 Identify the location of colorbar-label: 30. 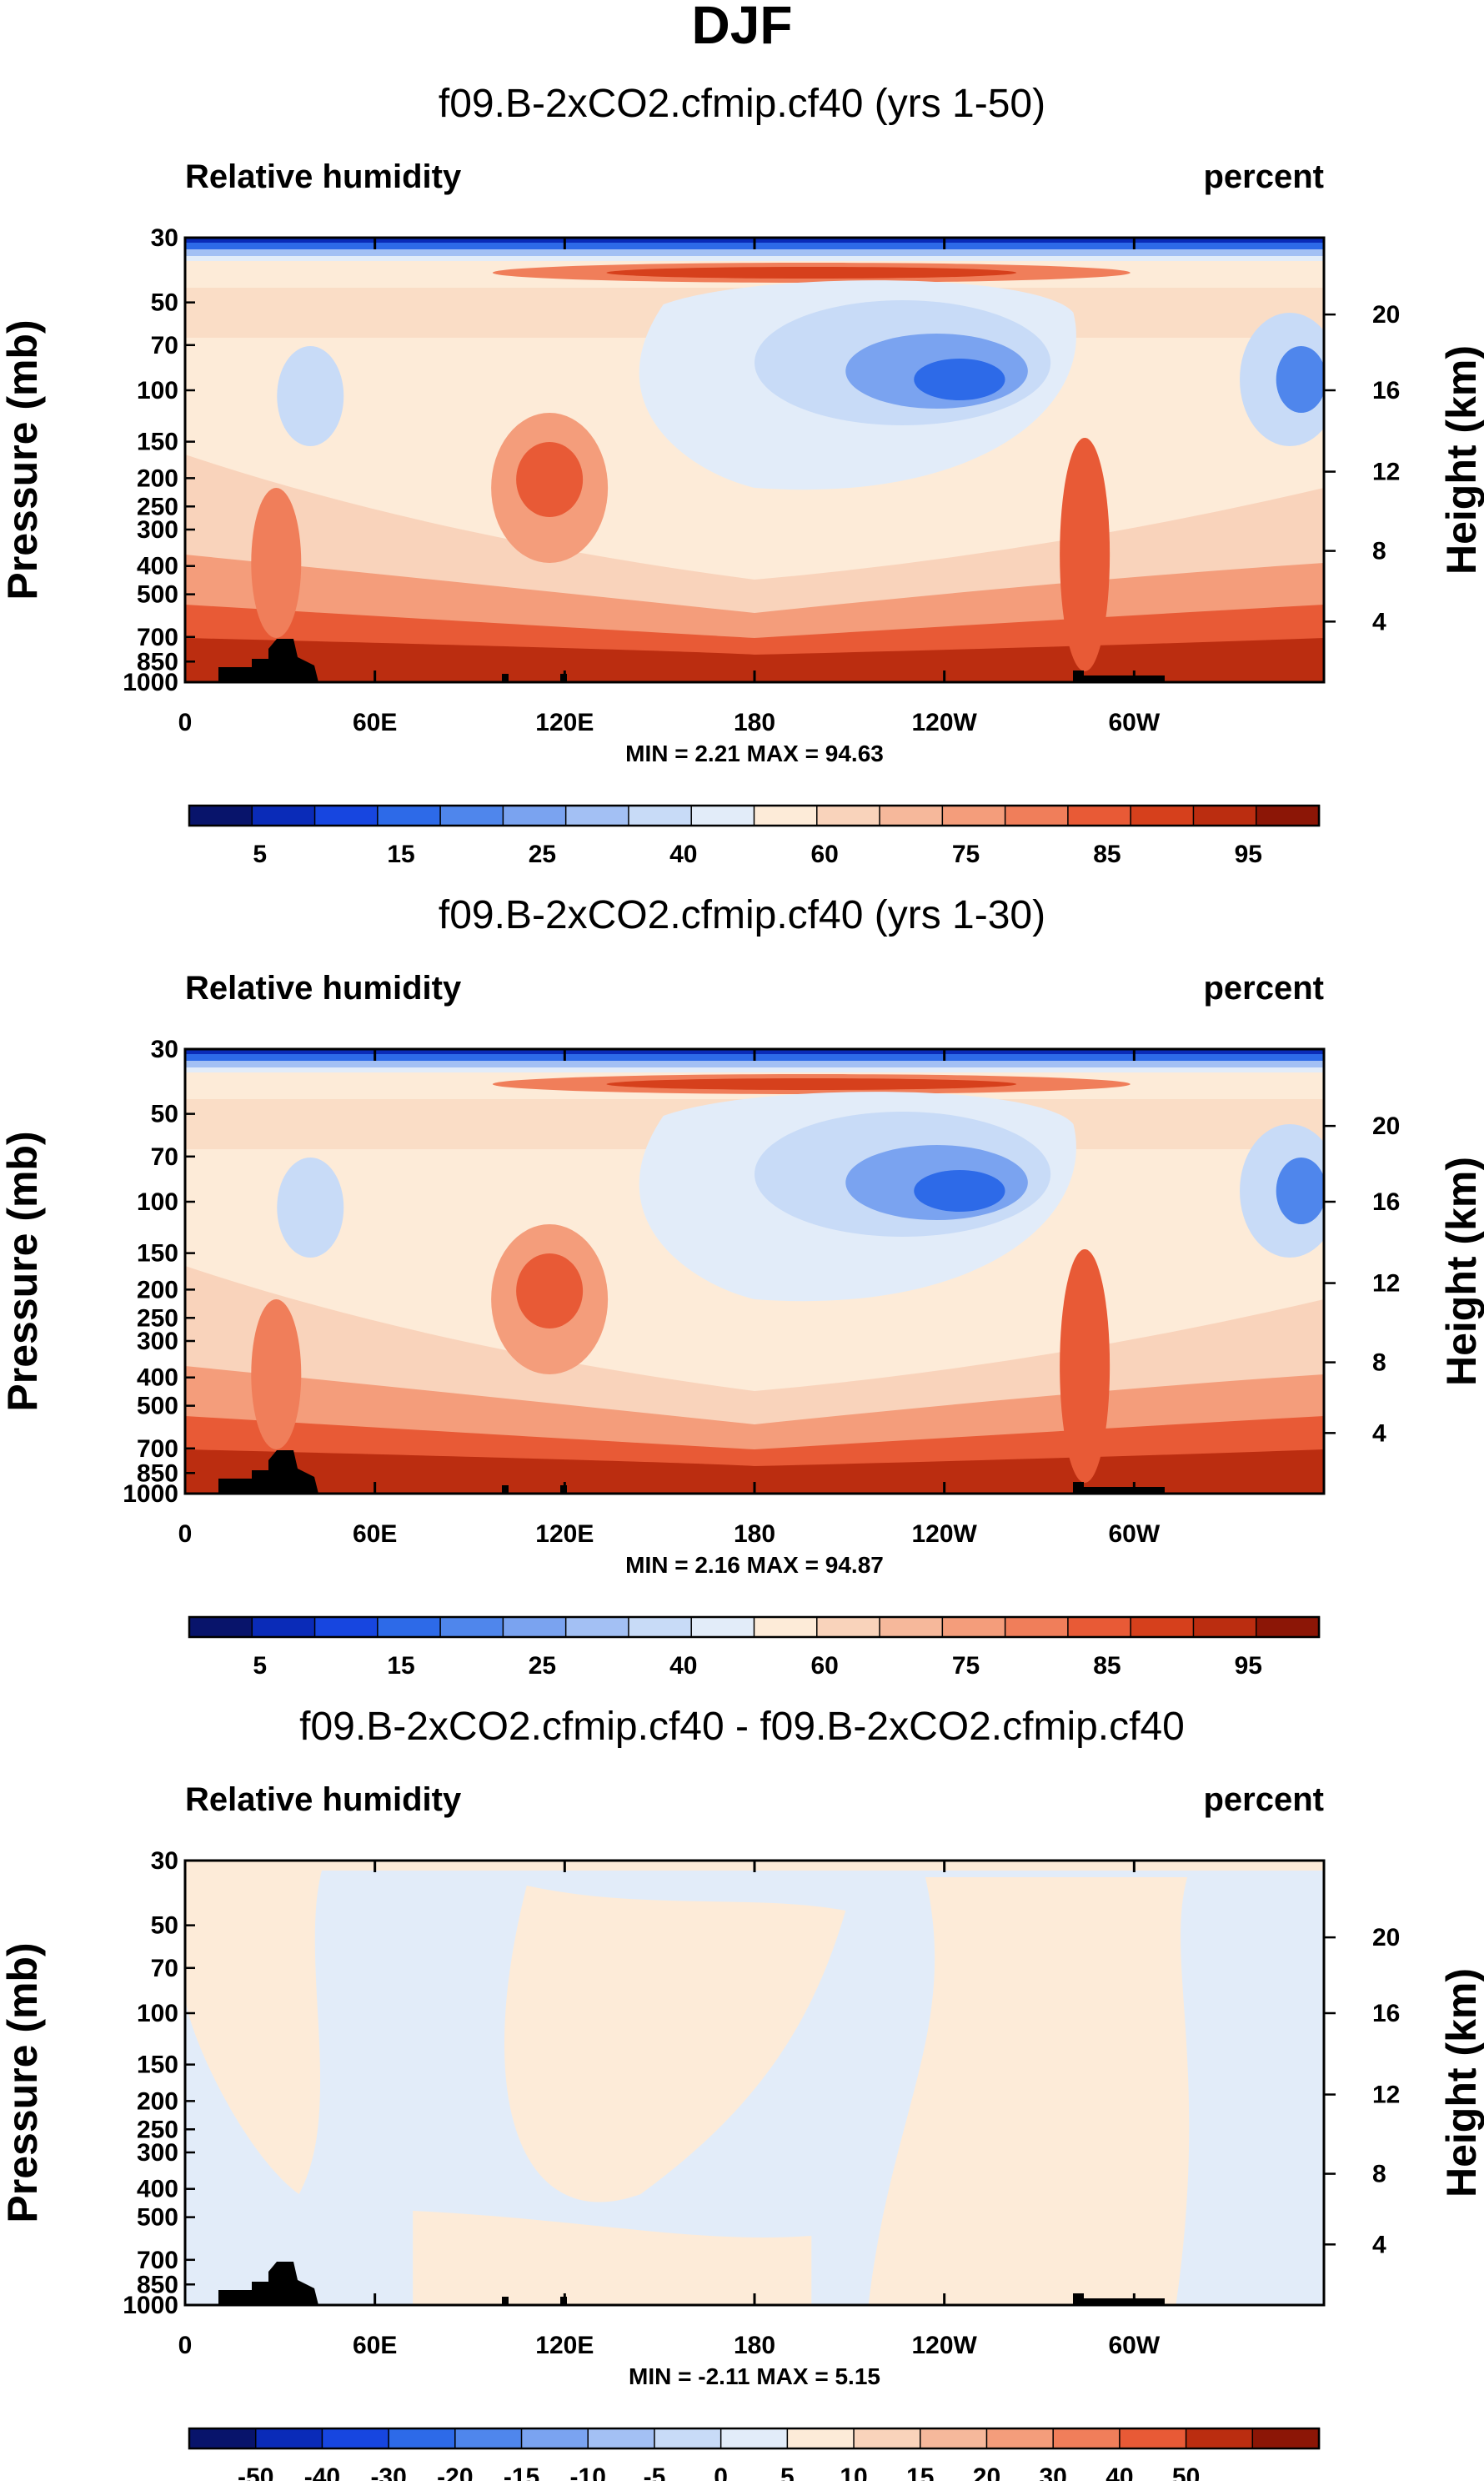
(1052, 2472).